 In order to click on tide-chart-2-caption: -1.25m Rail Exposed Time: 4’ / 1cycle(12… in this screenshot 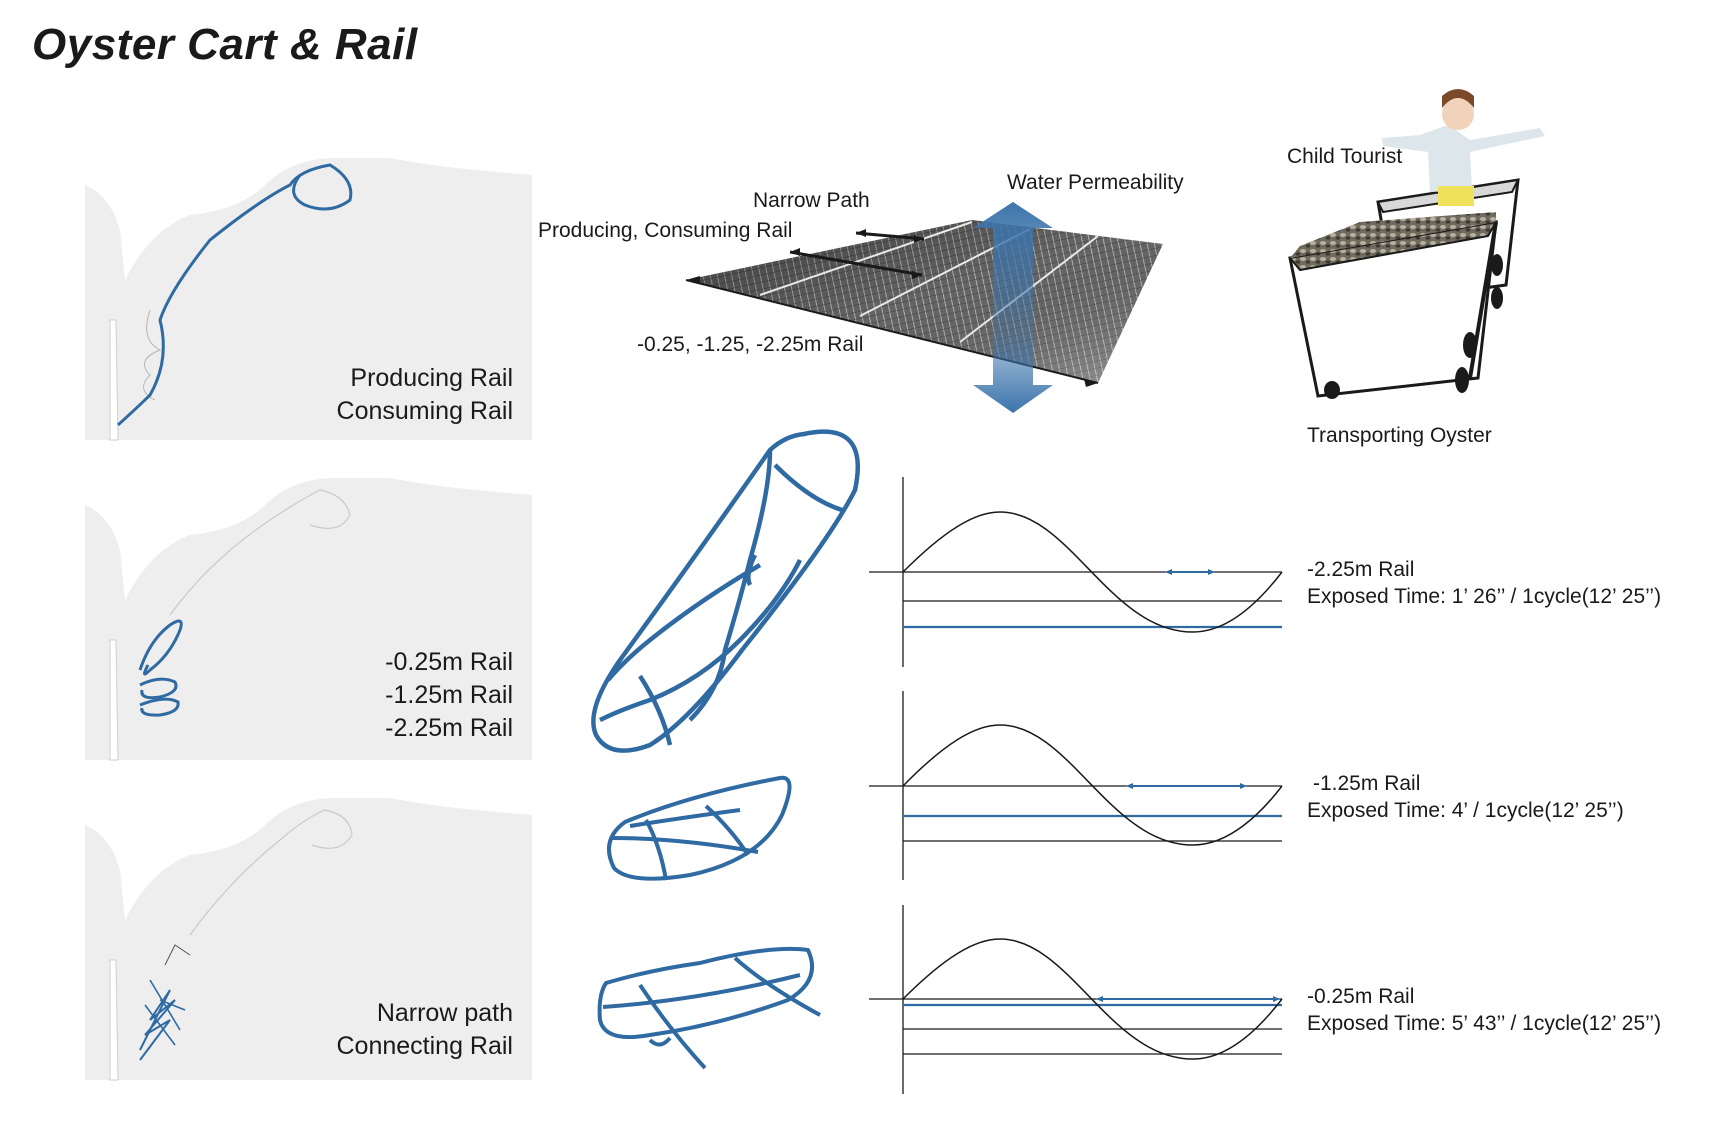, I will do `click(1465, 797)`.